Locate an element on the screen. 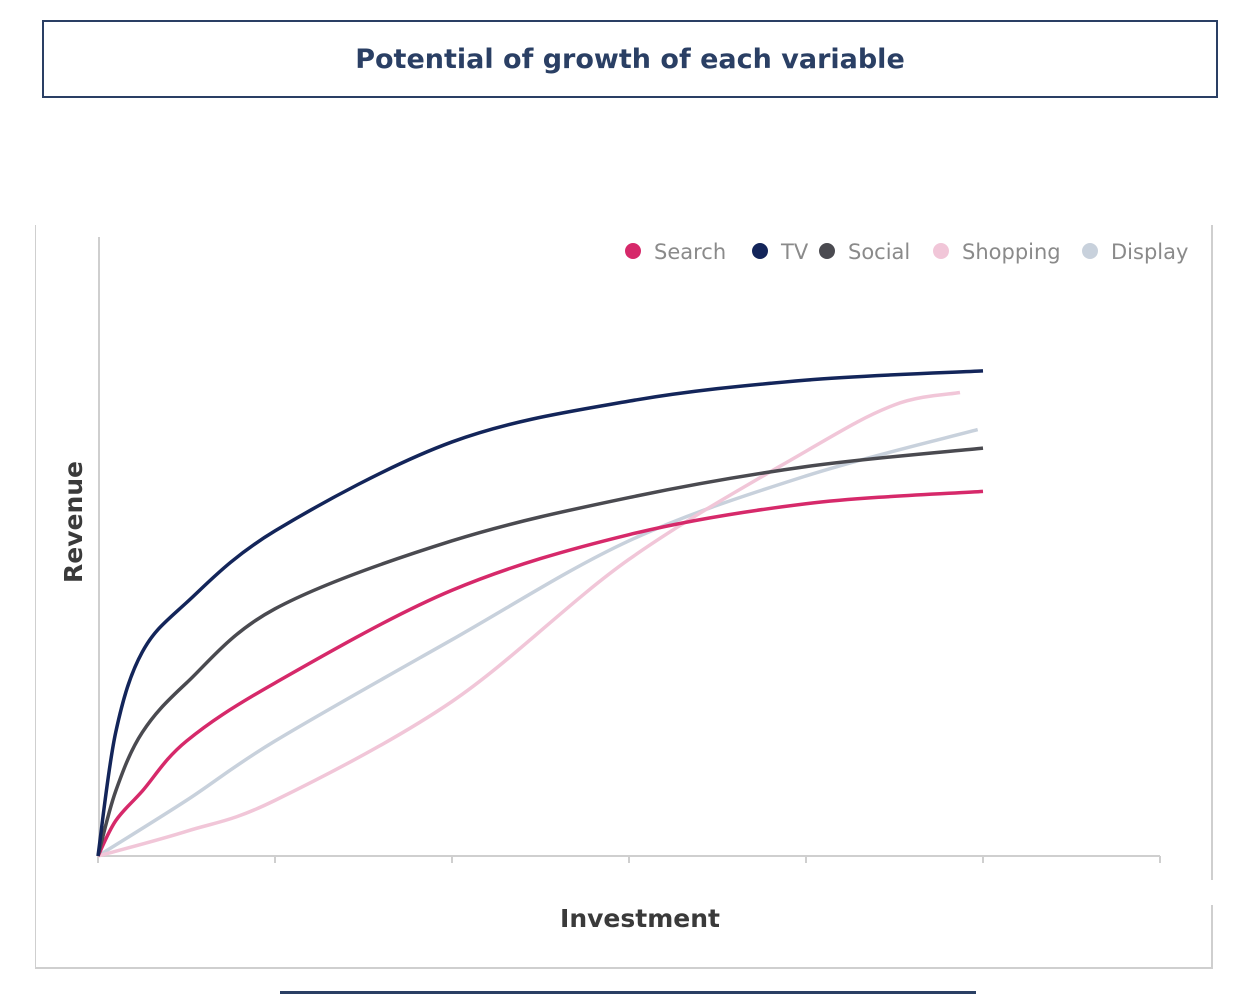 The image size is (1254, 994). legend-item-search: Search is located at coordinates (675, 252).